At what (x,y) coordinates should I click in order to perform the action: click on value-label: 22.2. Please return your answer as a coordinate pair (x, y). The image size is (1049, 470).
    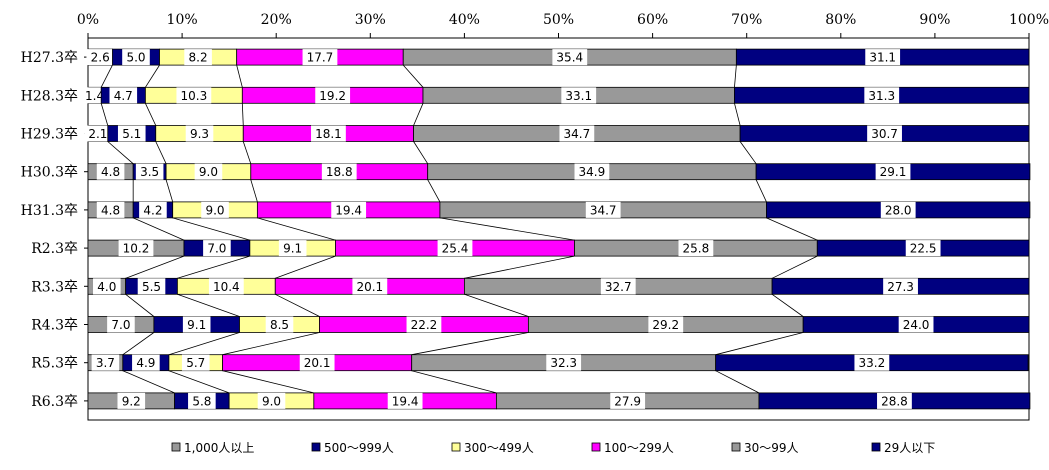
    Looking at the image, I should click on (424, 325).